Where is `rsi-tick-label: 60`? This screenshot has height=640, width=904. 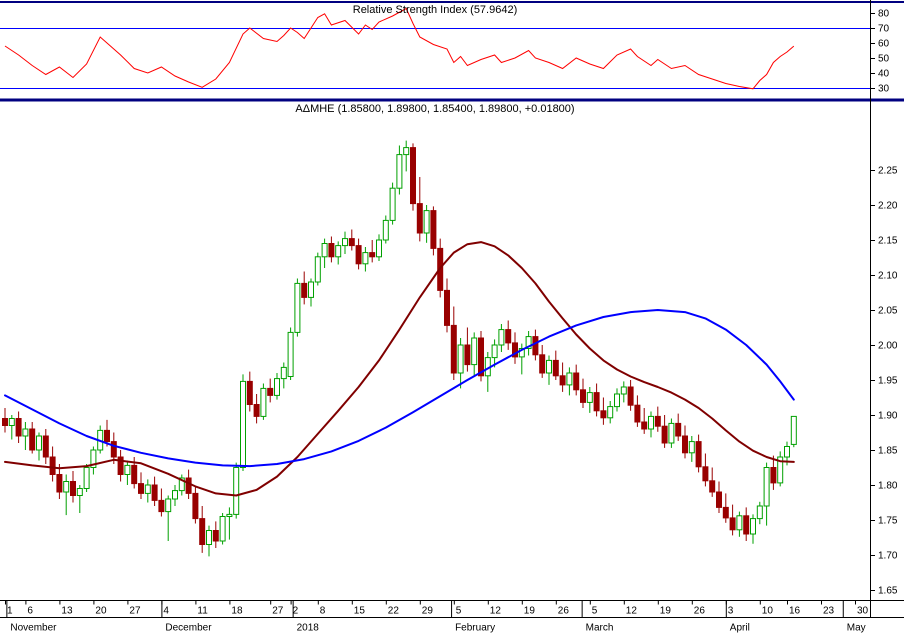
rsi-tick-label: 60 is located at coordinates (884, 44).